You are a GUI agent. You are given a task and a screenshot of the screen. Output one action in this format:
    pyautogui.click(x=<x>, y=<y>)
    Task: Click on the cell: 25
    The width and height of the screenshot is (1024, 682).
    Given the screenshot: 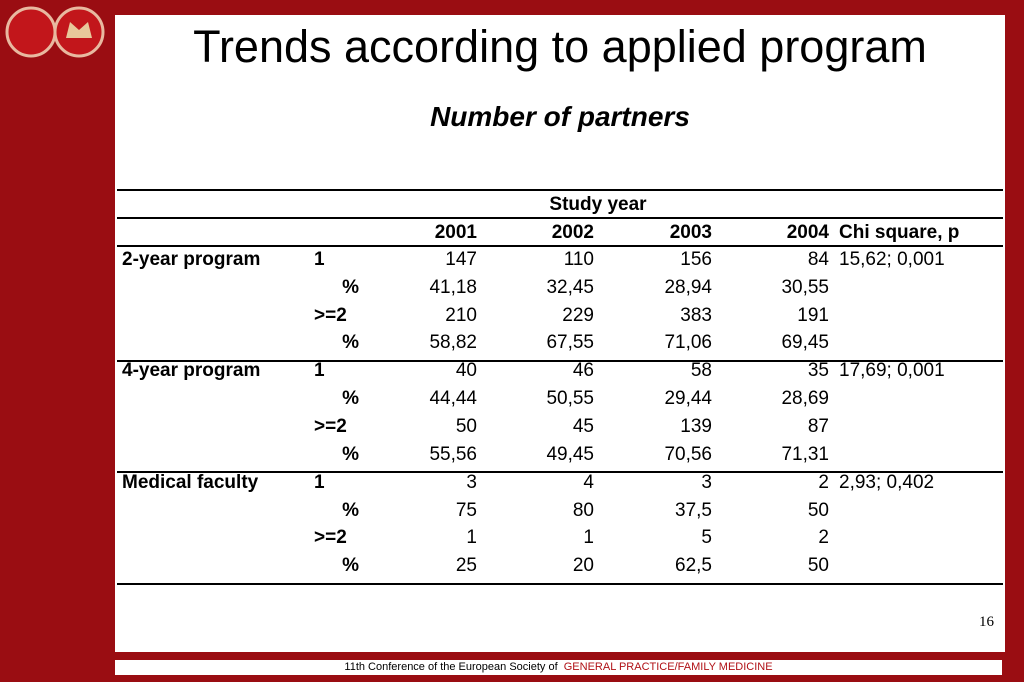 What is the action you would take?
    pyautogui.click(x=466, y=566)
    